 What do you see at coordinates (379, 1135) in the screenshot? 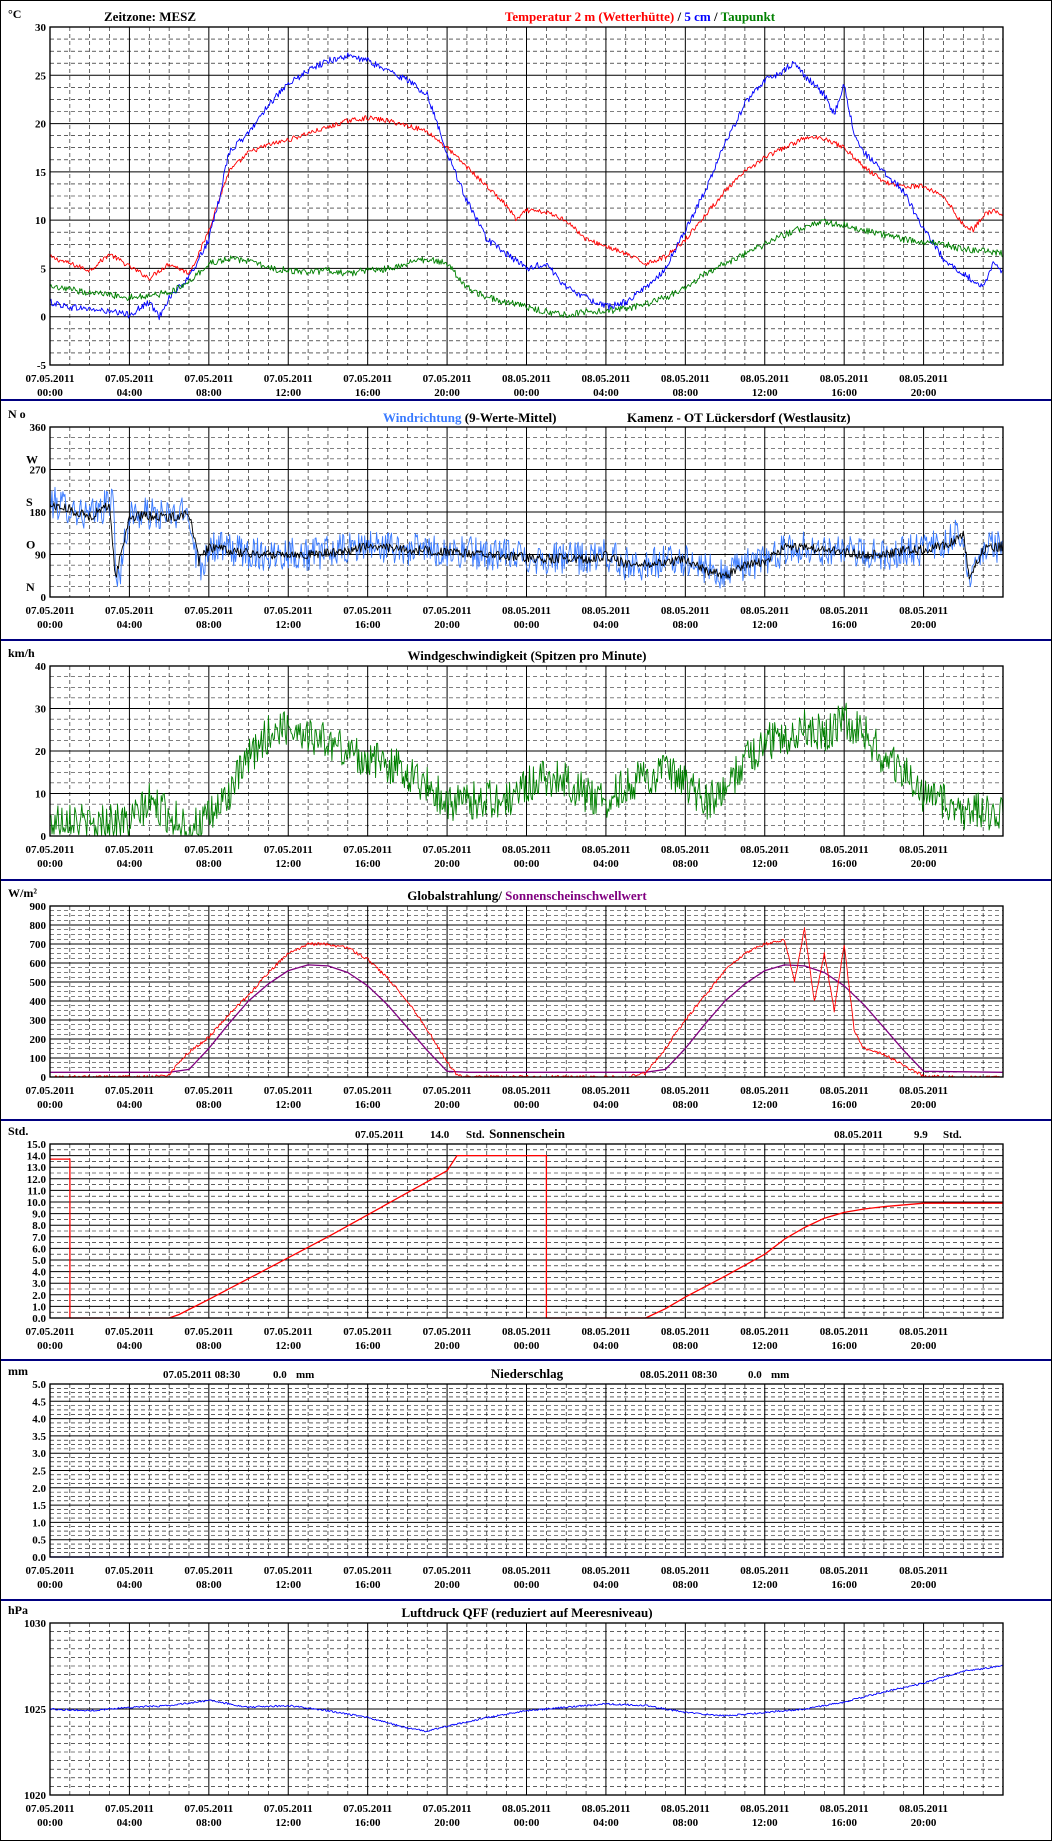
I see `summary-left-date: 07.05.2011` at bounding box center [379, 1135].